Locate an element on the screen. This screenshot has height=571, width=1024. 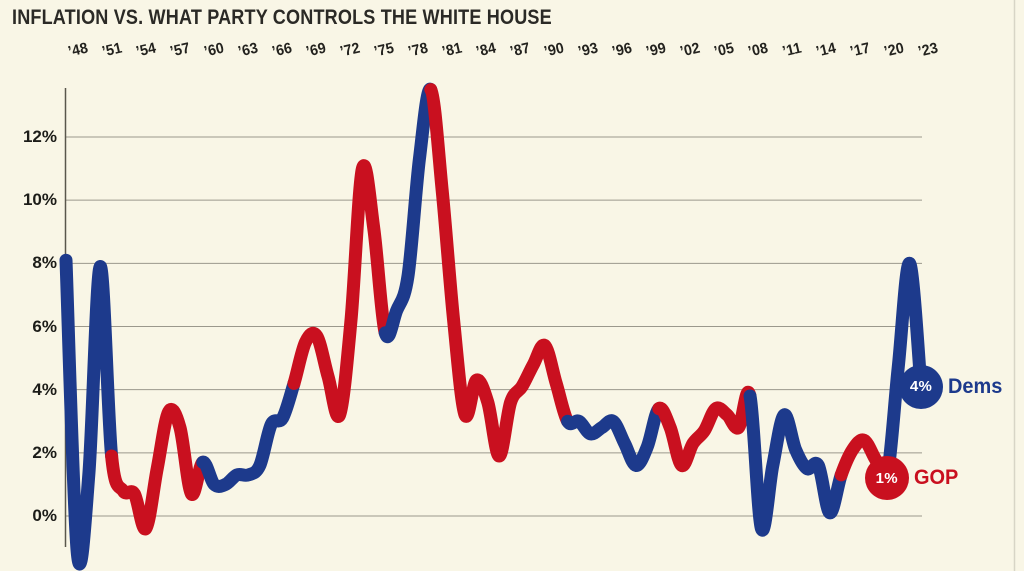
inflation-line-dems-2020 is located at coordinates (904, 370).